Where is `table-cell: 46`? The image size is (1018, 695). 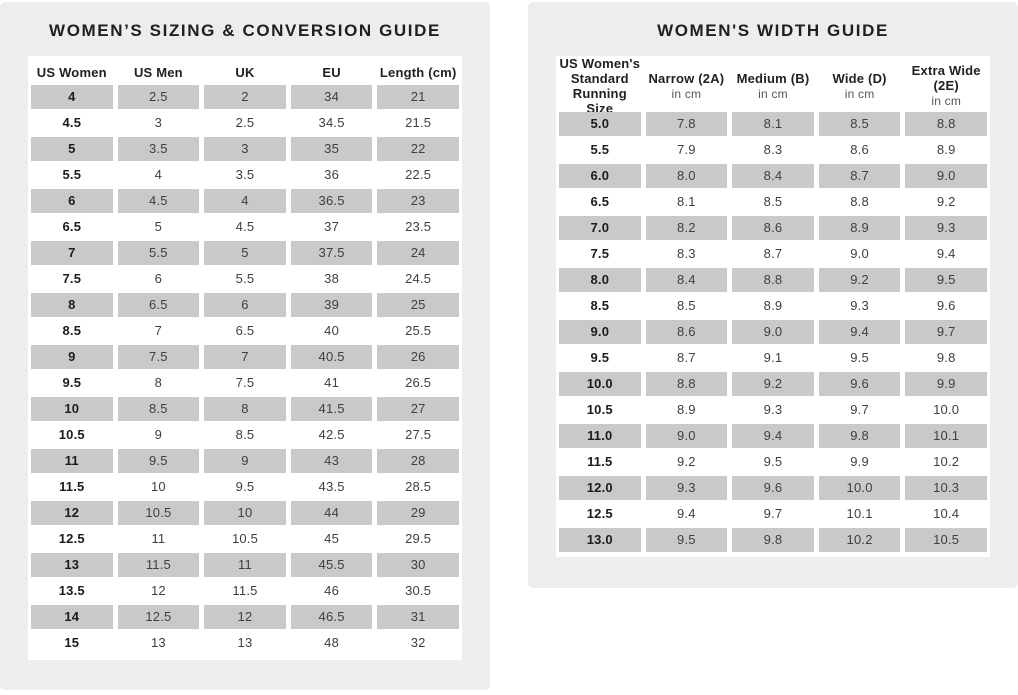
table-cell: 46 is located at coordinates (332, 590).